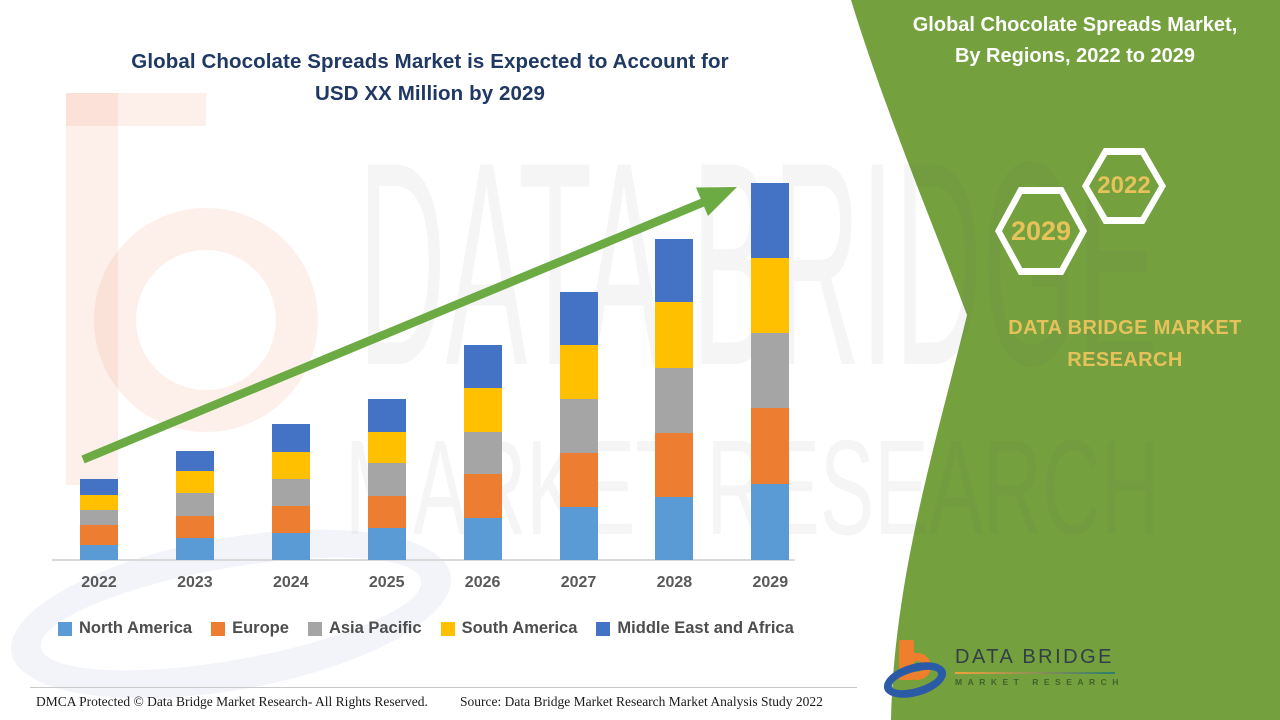 This screenshot has height=720, width=1280. Describe the element at coordinates (99, 552) in the screenshot. I see `segment-2022-north-america` at that location.